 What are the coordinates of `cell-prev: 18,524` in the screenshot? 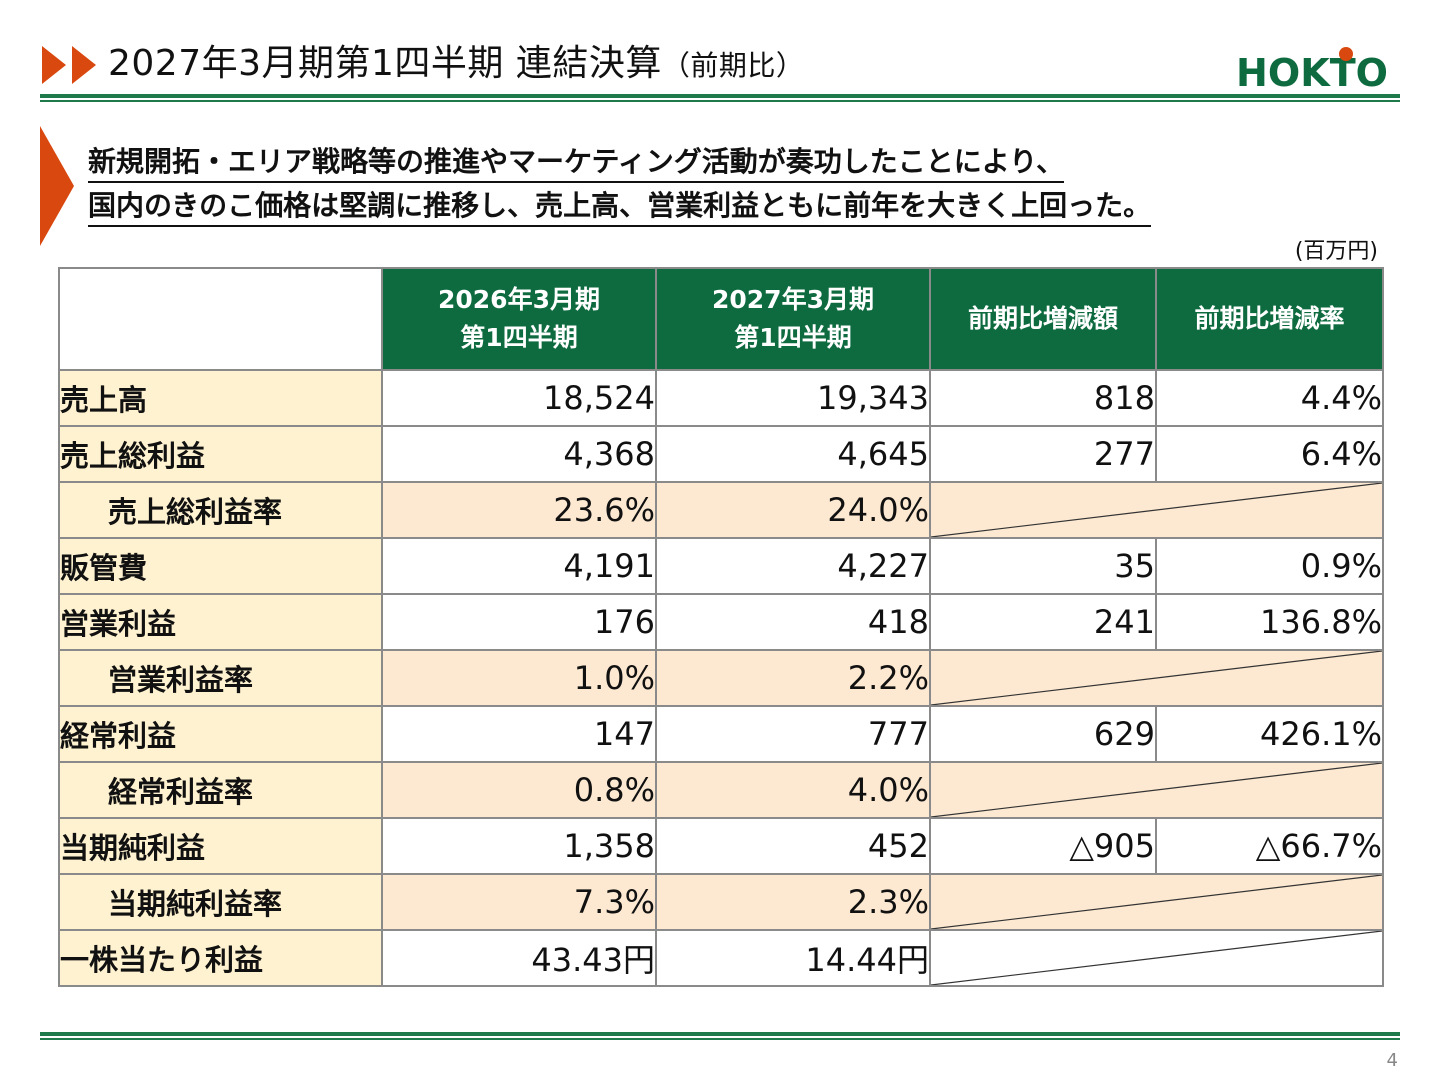 It's located at (519, 398).